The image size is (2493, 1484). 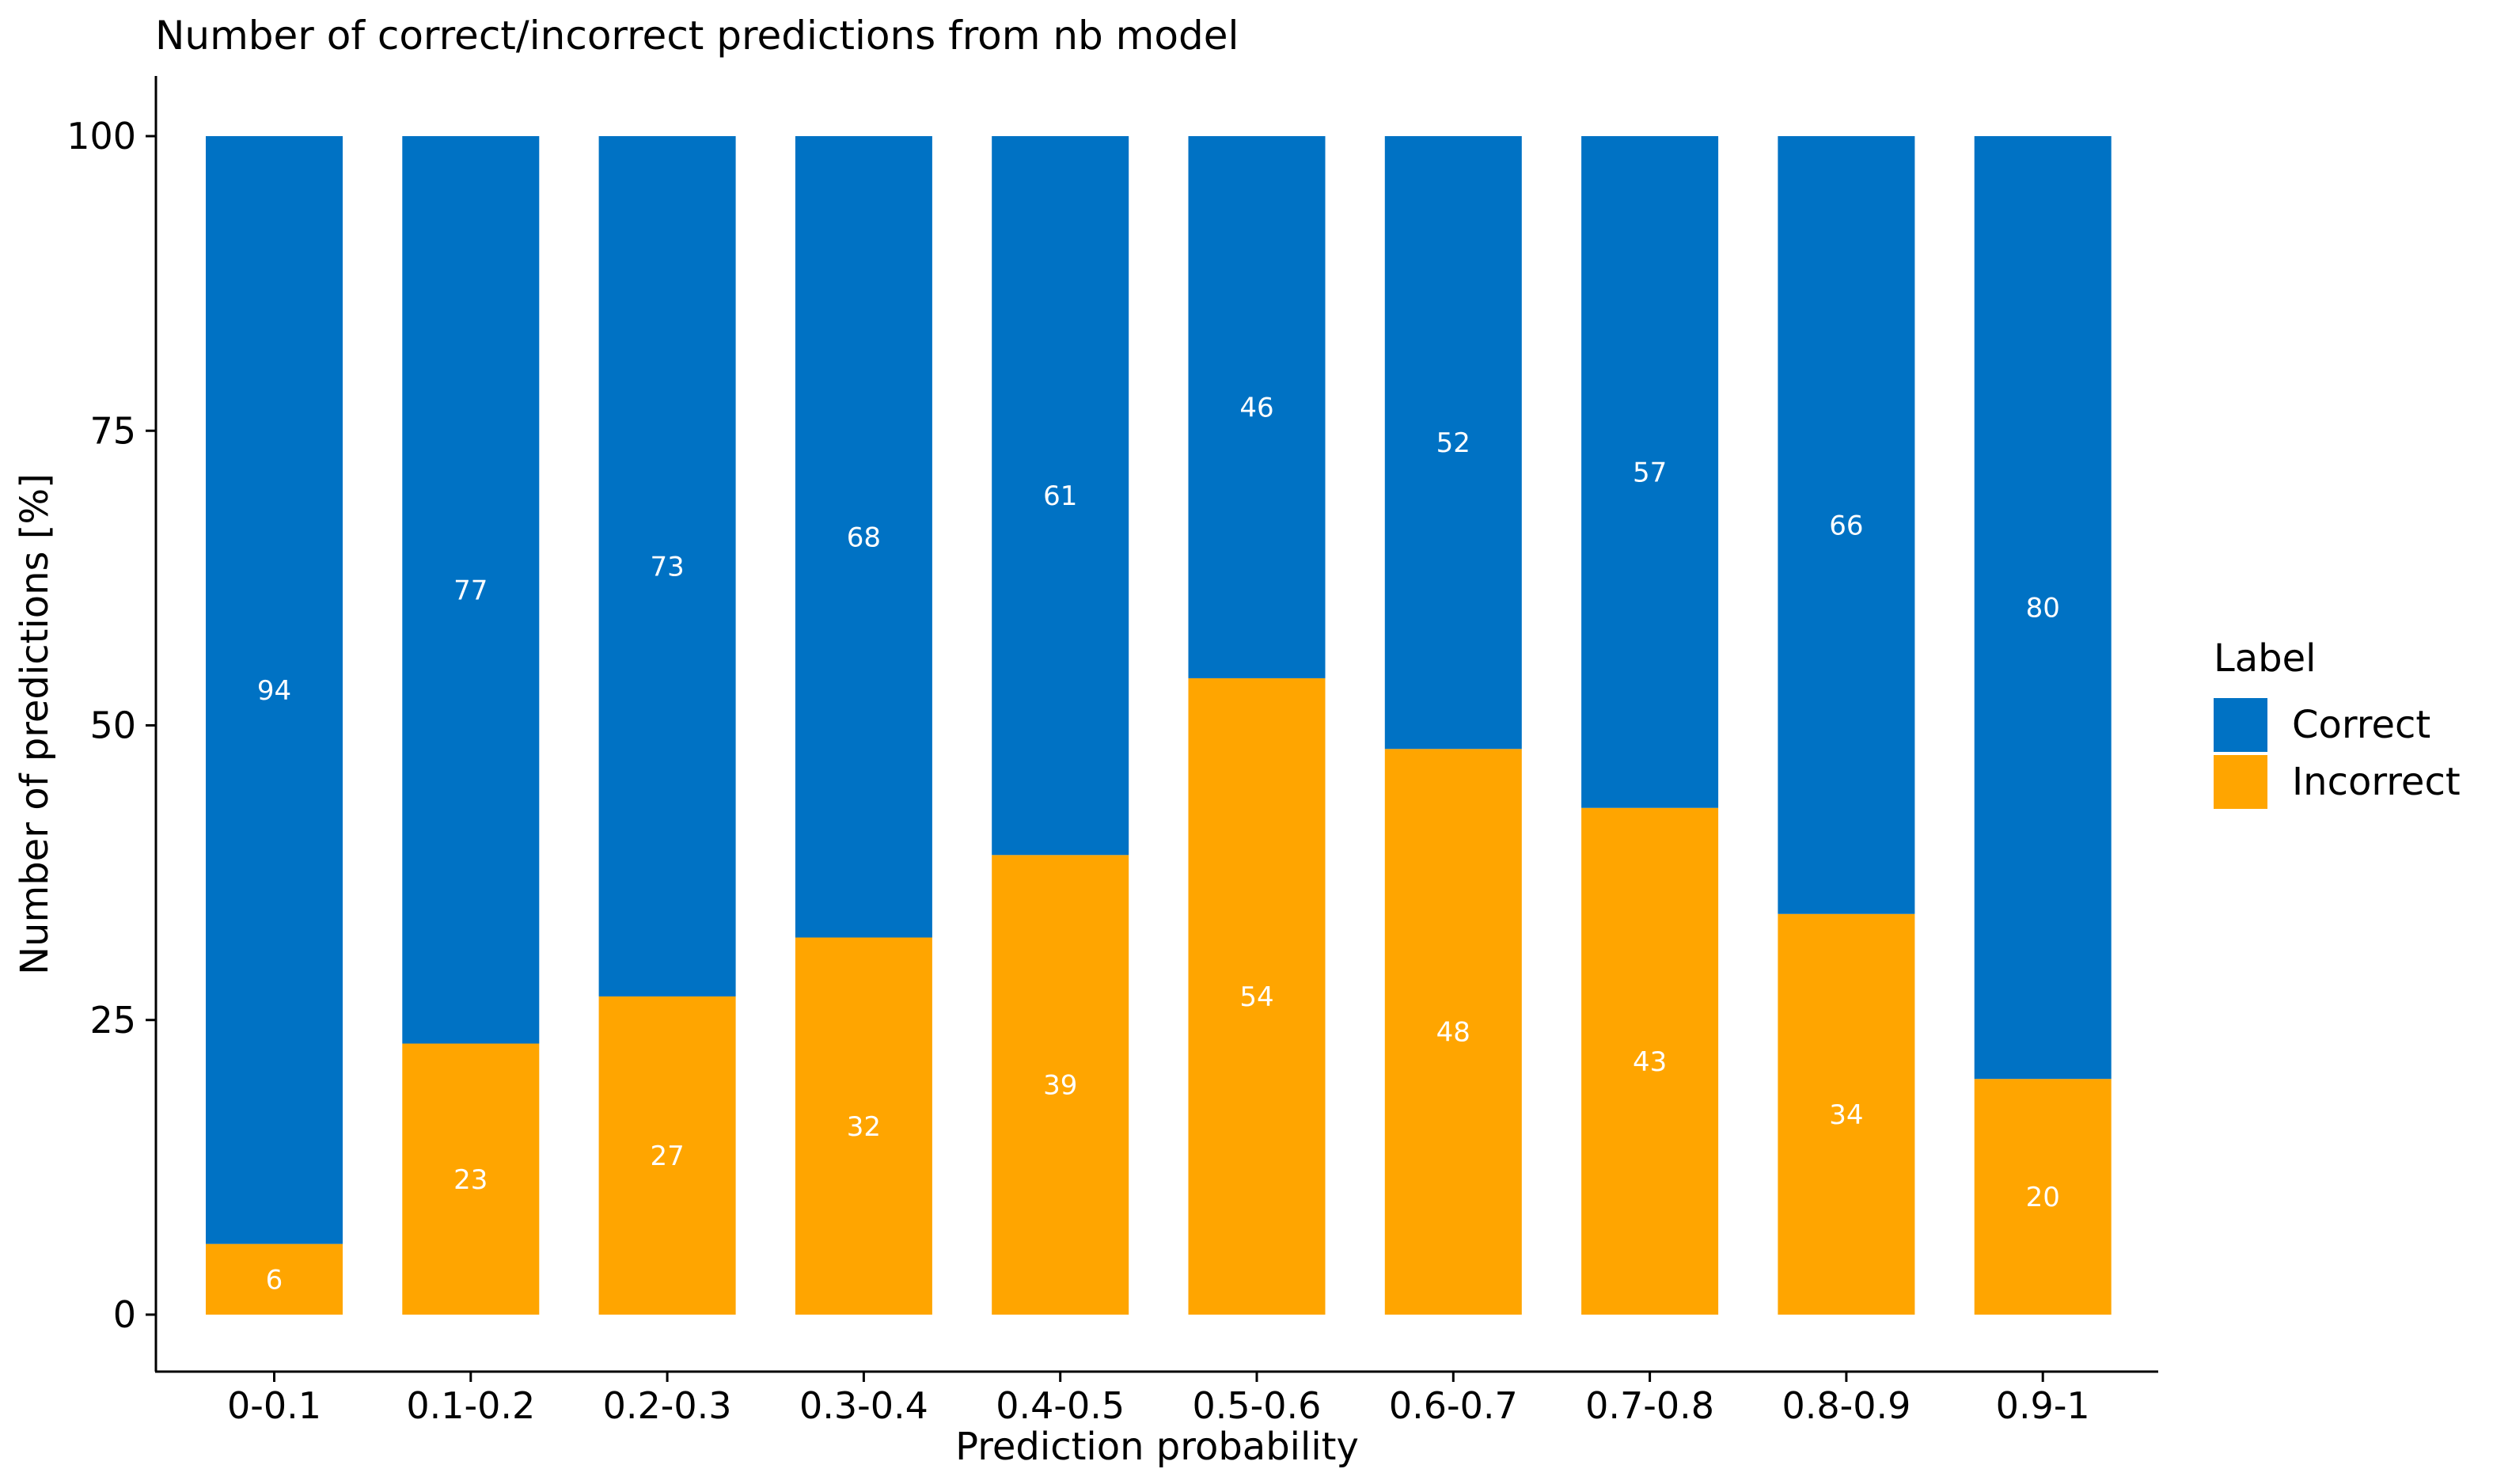 I want to click on bar-label-incorrect: 43, so click(x=1650, y=1062).